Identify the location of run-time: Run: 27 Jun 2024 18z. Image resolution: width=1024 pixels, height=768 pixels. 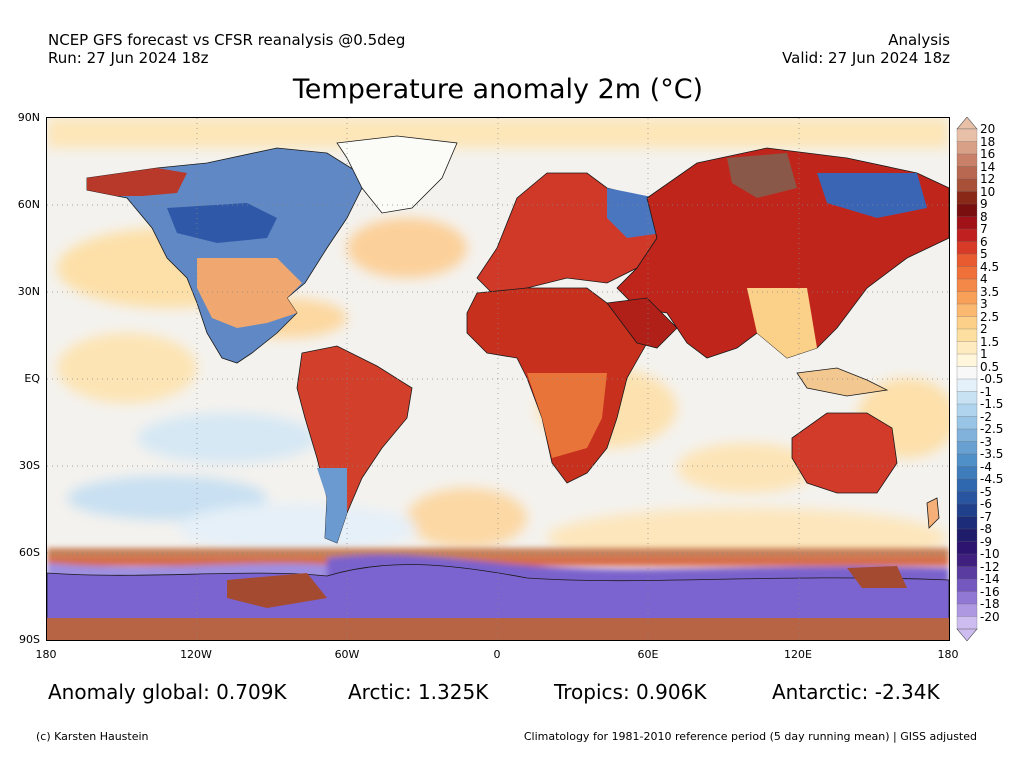
(128, 58).